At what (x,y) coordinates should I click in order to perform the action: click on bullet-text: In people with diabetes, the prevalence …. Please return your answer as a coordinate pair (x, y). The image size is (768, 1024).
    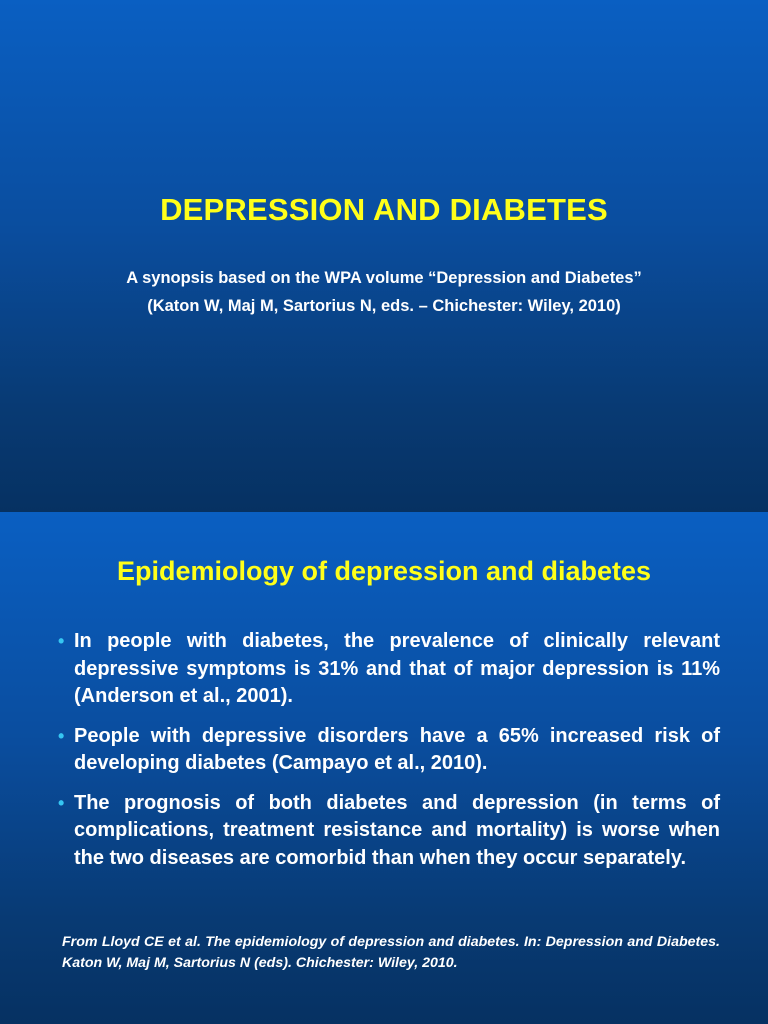
    Looking at the image, I should click on (397, 668).